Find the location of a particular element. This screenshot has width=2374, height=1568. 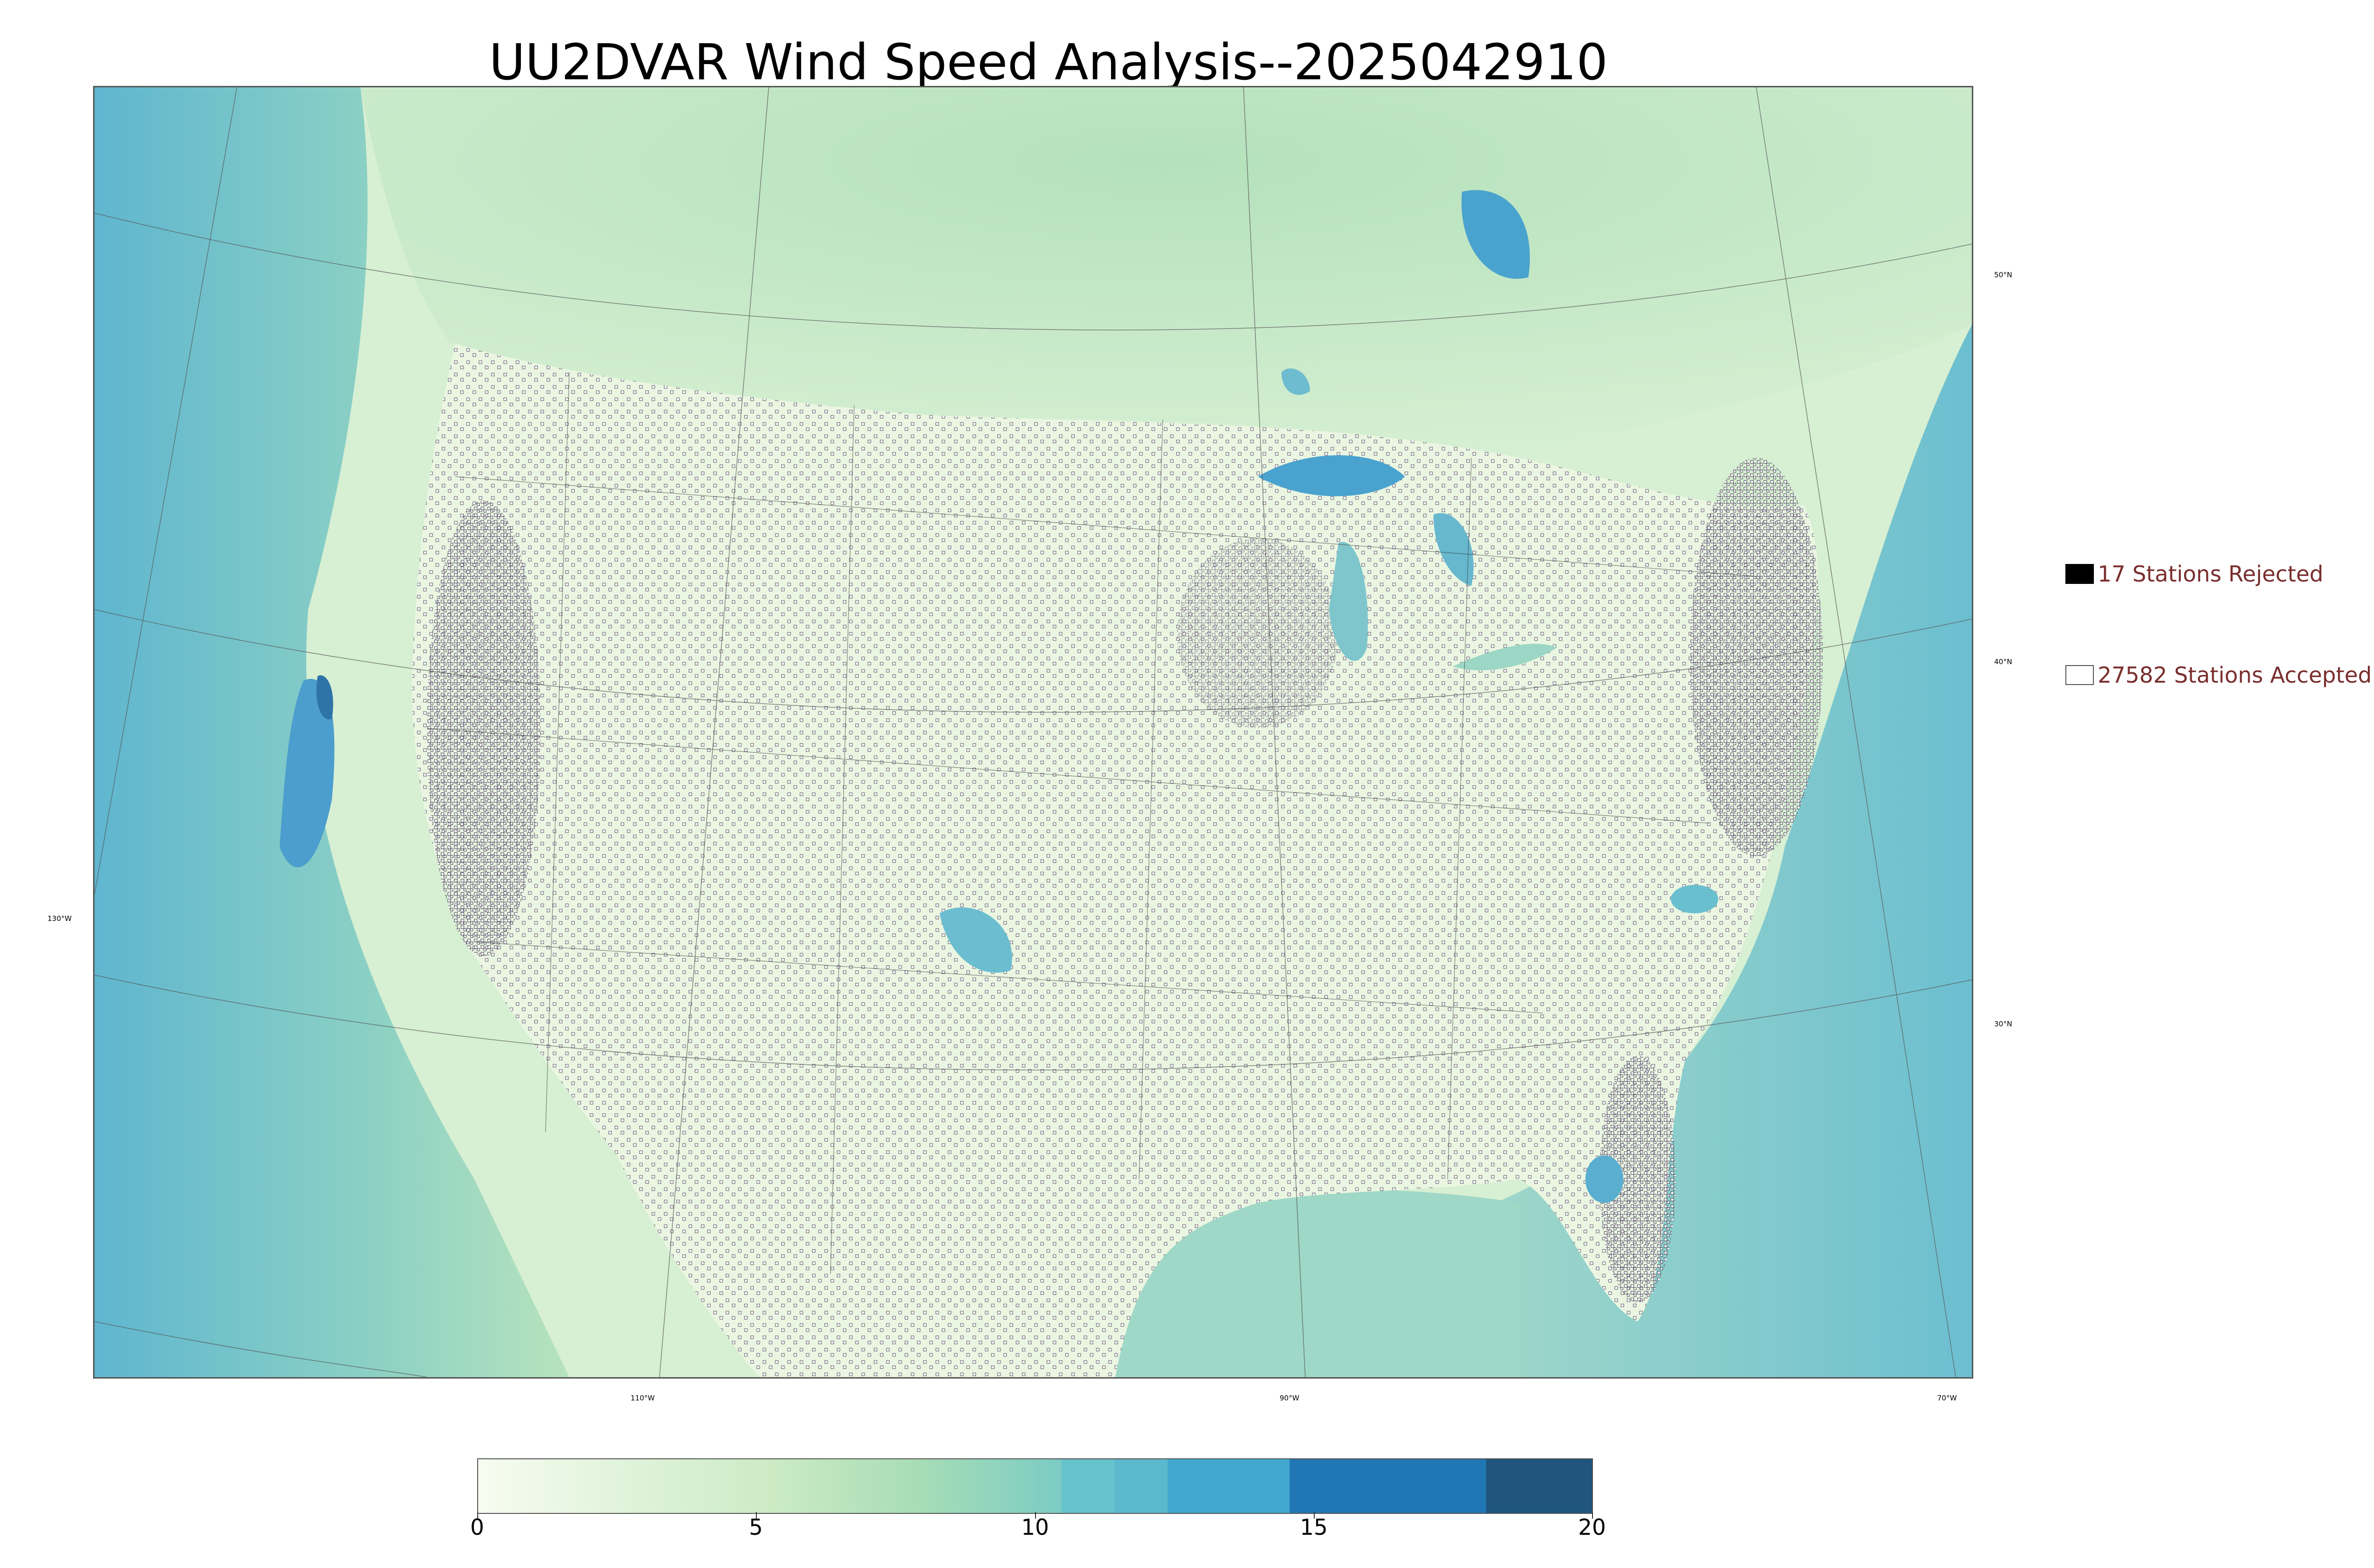

colorbar is located at coordinates (1035, 1486).